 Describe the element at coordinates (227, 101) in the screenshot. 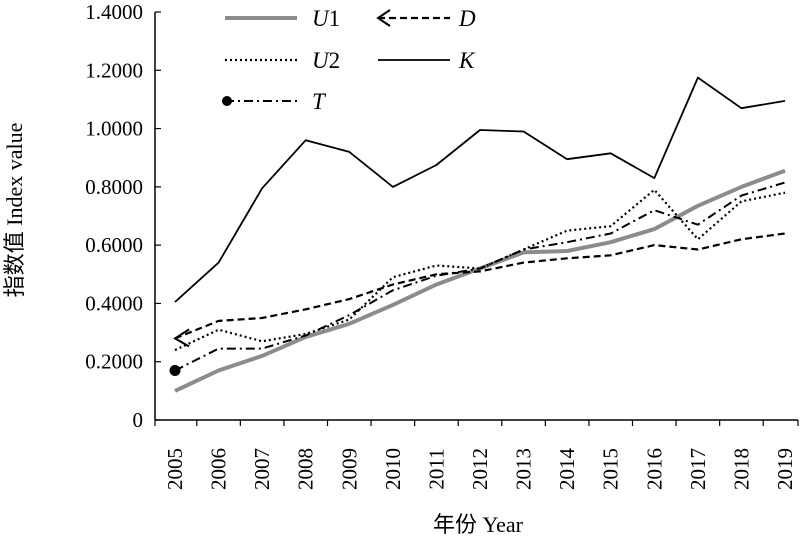

I see `legend-marker-t` at that location.